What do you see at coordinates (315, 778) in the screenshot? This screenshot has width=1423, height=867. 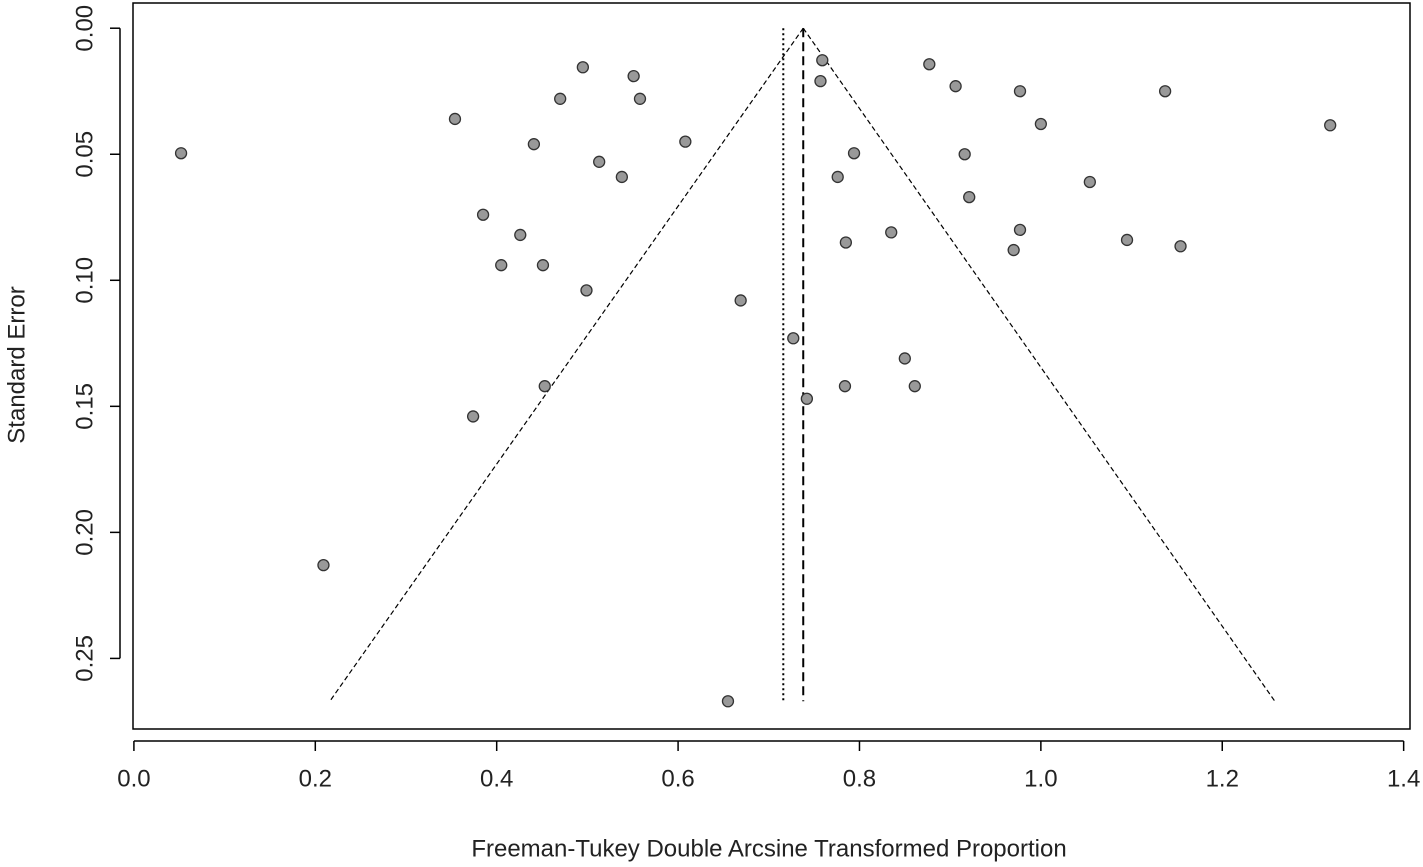 I see `x-tick-label: 0.2` at bounding box center [315, 778].